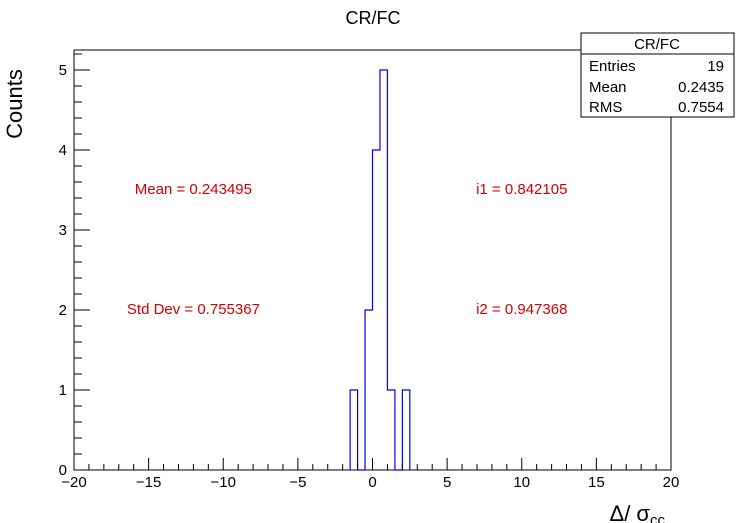 The width and height of the screenshot is (746, 523). What do you see at coordinates (63, 70) in the screenshot?
I see `y-tick-label: 5` at bounding box center [63, 70].